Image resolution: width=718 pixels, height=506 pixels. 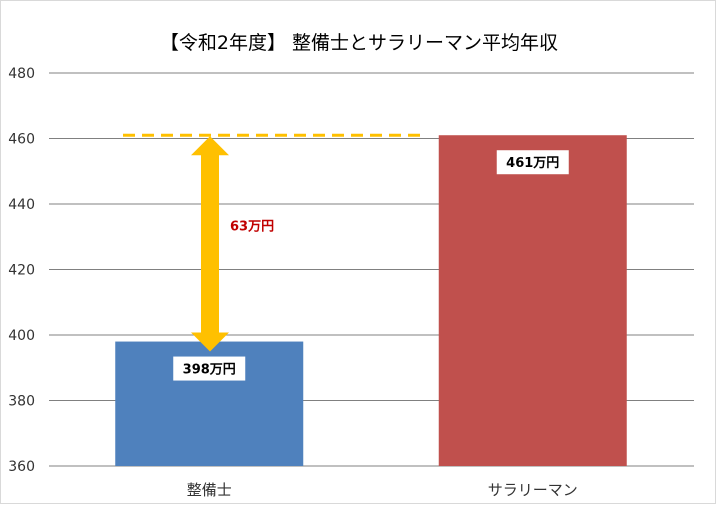 I want to click on x-axis-categories: 整備士 サラリーマン, so click(x=382, y=490).